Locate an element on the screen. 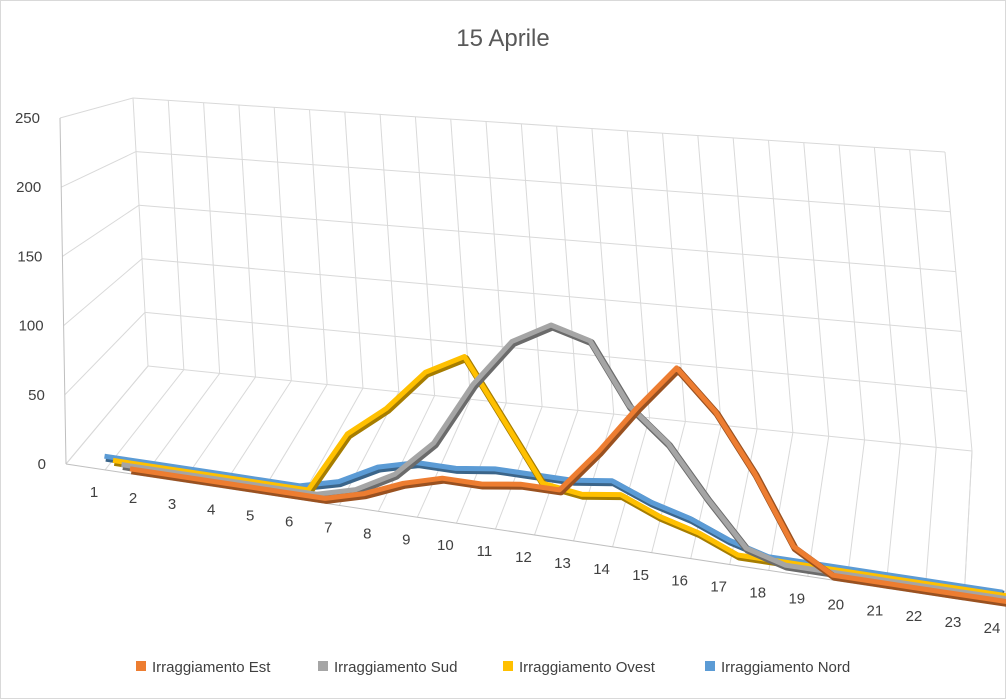 This screenshot has height=699, width=1006. x-tick-label: 21 is located at coordinates (875, 610).